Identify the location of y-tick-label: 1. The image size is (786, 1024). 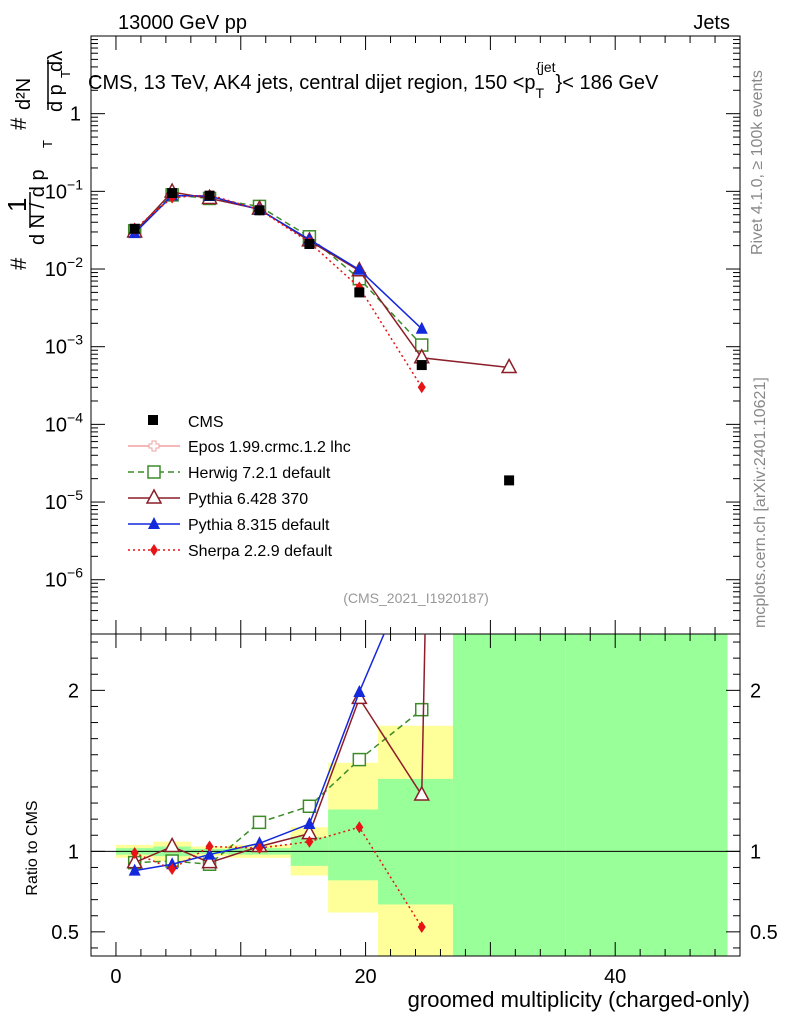
(75, 115).